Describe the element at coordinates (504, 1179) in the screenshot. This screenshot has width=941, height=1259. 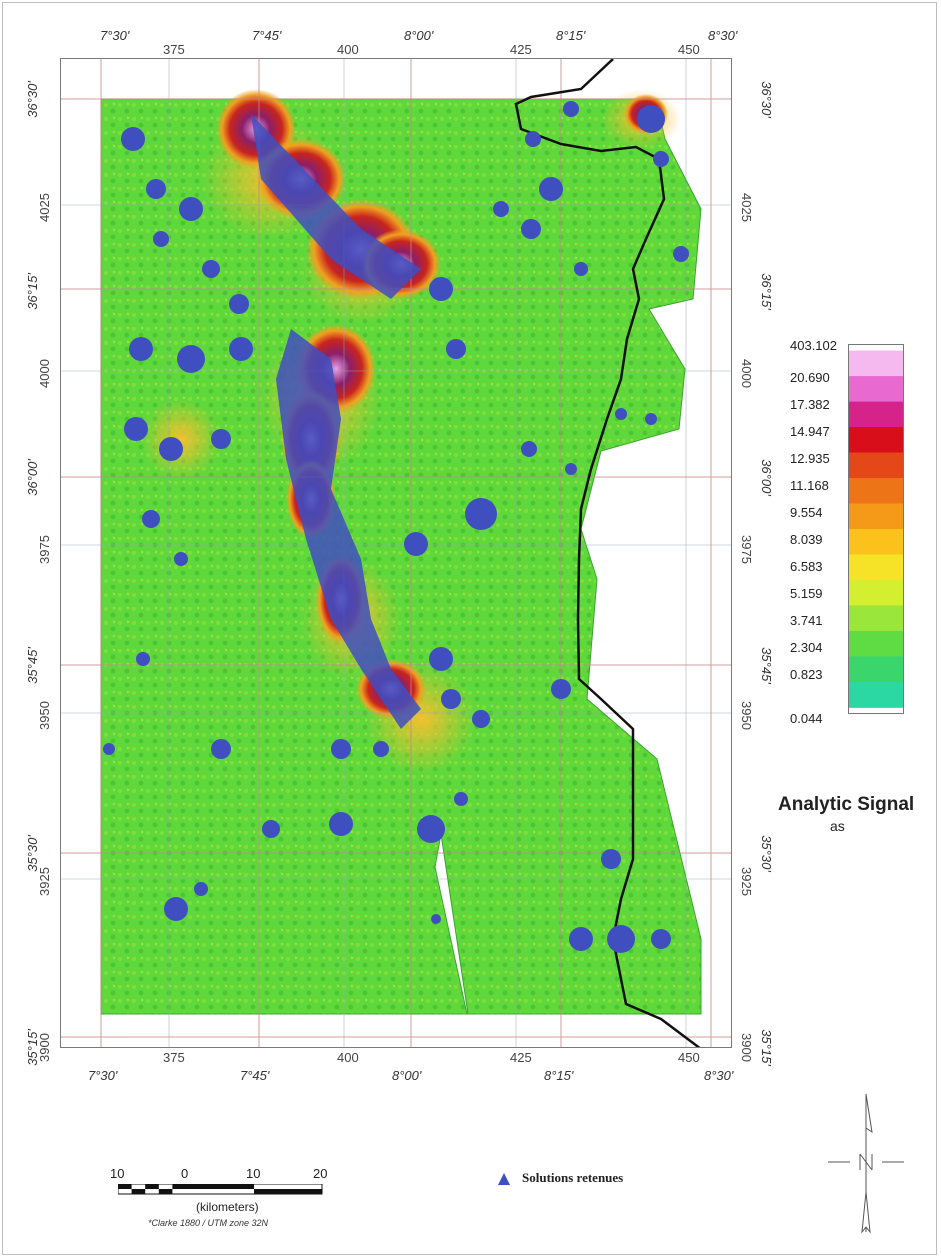
I see `triangle-icon` at that location.